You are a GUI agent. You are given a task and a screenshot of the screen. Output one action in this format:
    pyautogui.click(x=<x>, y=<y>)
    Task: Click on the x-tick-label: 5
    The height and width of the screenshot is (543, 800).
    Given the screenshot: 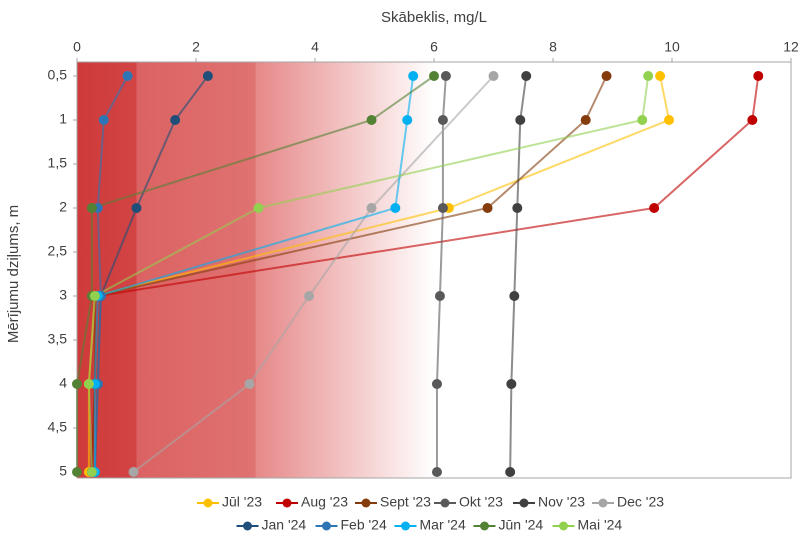 What is the action you would take?
    pyautogui.click(x=63, y=471)
    